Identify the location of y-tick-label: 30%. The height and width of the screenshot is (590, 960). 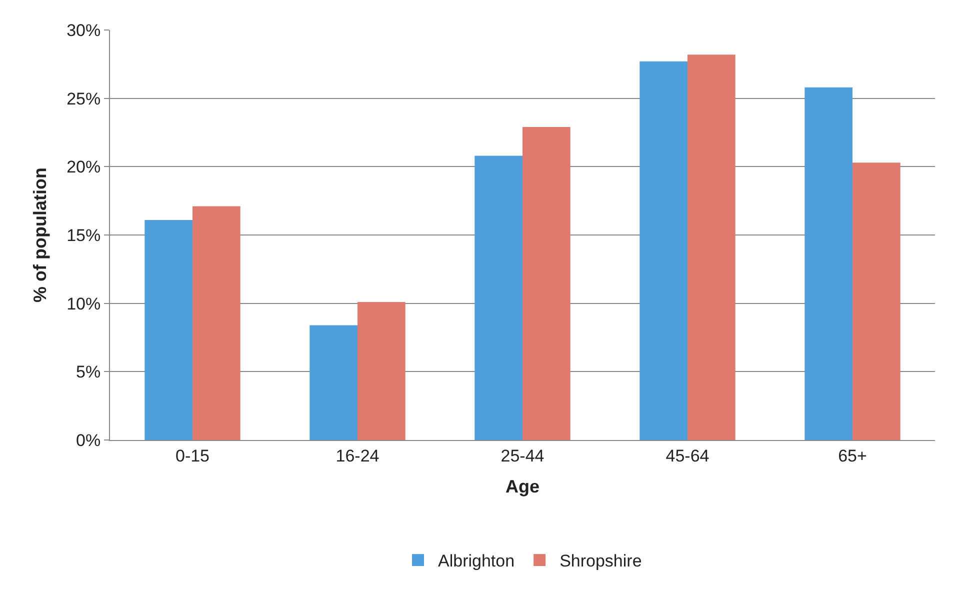
(83, 30).